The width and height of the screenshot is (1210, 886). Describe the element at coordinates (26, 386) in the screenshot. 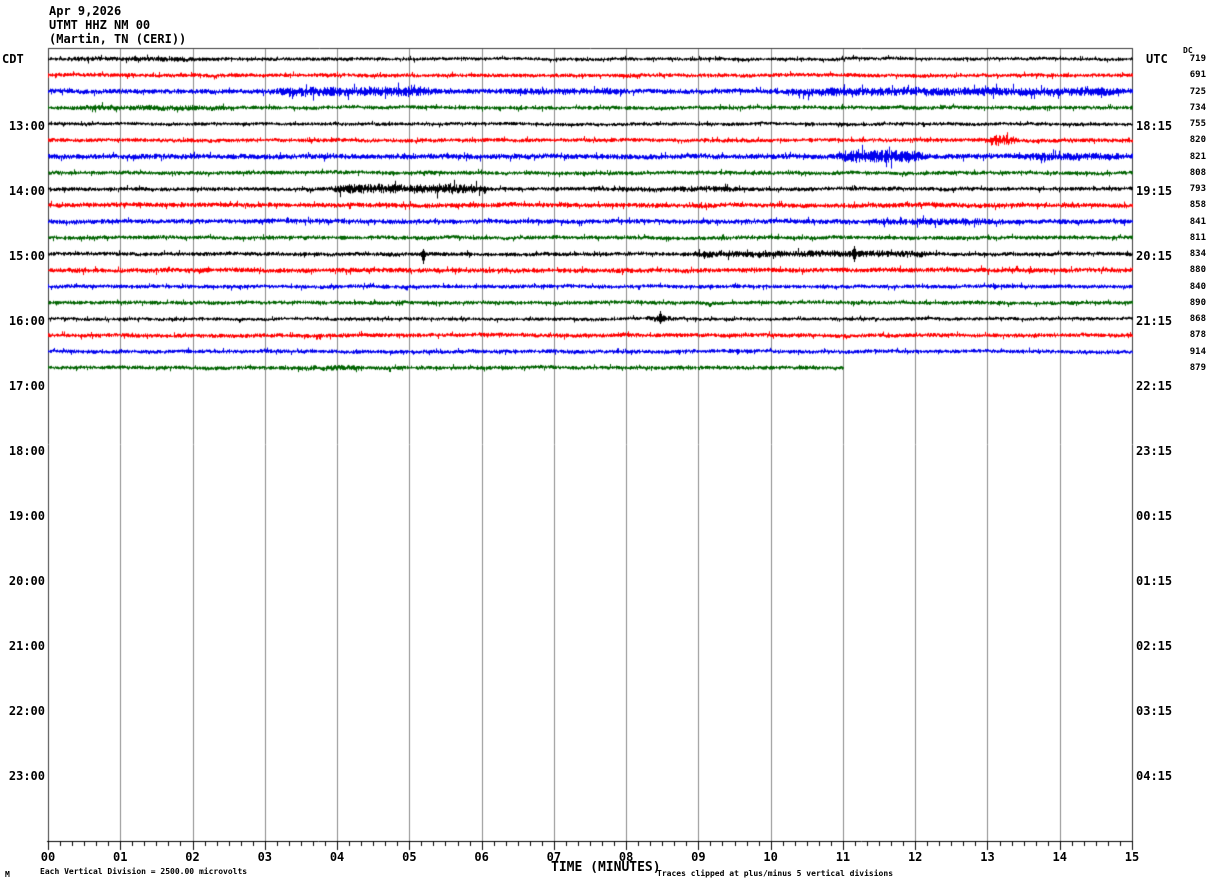

I see `left-time-label: 17:00` at that location.